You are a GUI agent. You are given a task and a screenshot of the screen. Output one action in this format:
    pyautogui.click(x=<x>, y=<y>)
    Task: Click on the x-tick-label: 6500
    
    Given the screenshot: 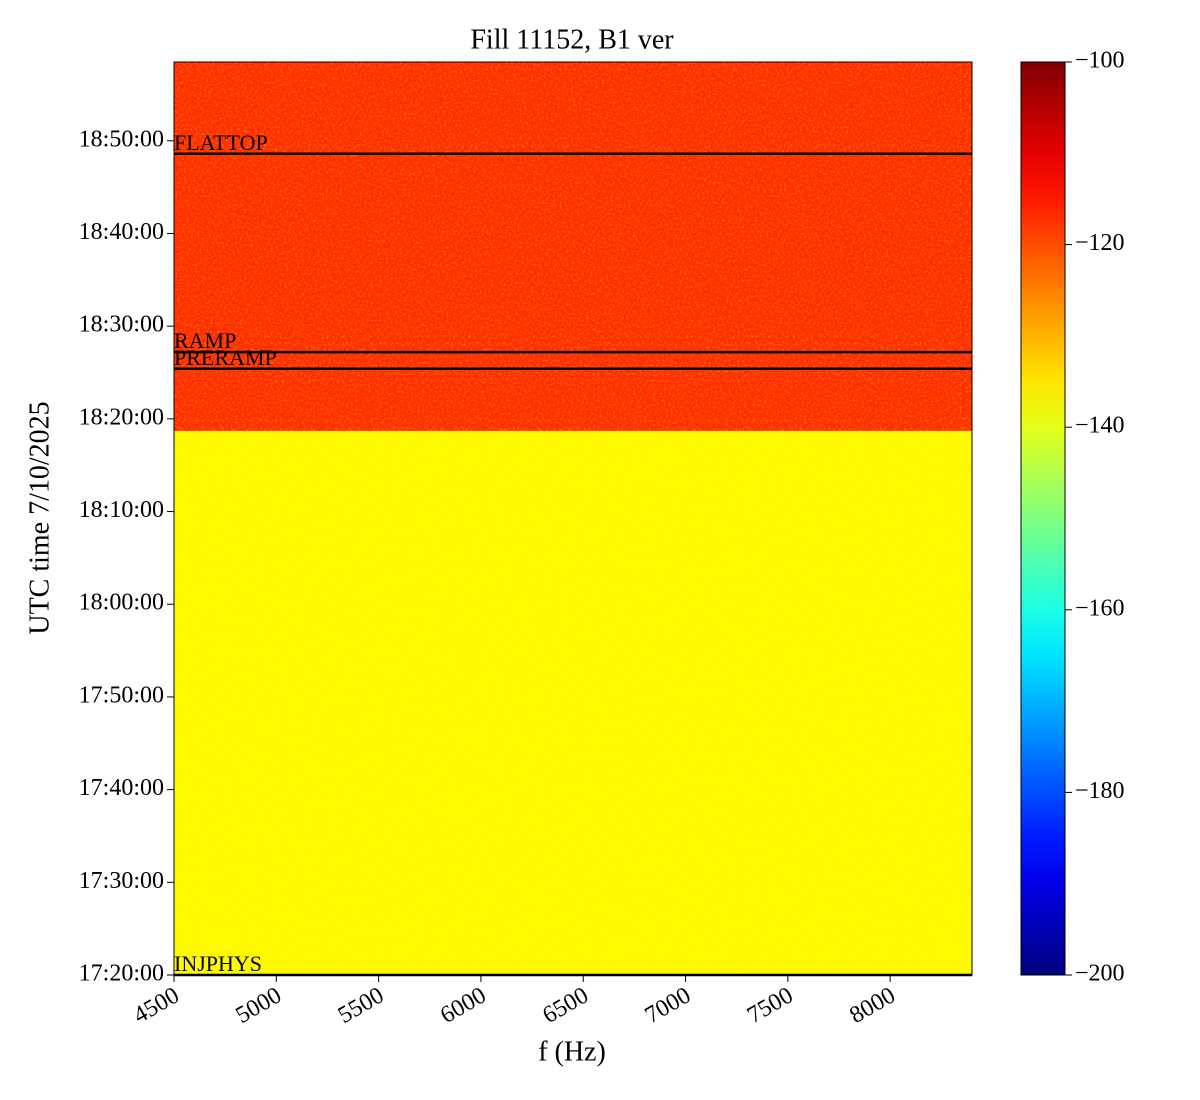 What is the action you would take?
    pyautogui.click(x=565, y=1005)
    